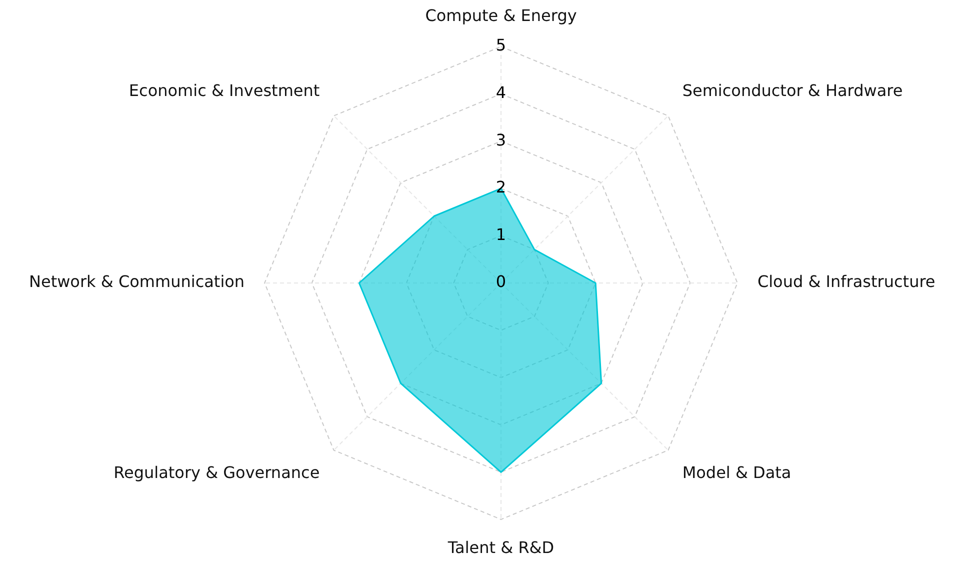  Describe the element at coordinates (737, 472) in the screenshot. I see `spoke-label: Model & Data` at that location.